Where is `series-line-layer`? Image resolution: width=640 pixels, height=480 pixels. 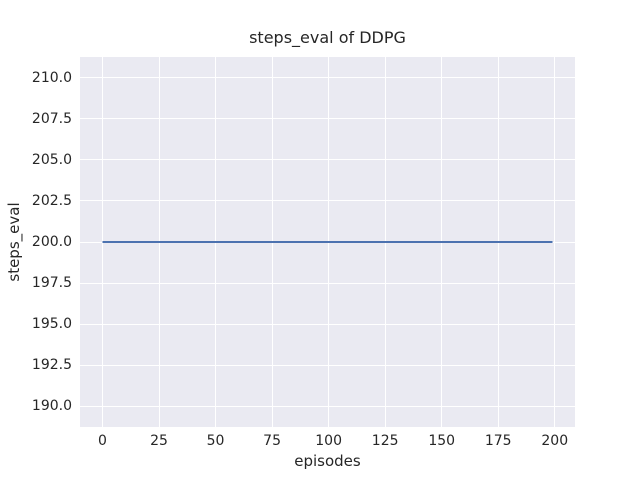
series-line-layer is located at coordinates (327, 242).